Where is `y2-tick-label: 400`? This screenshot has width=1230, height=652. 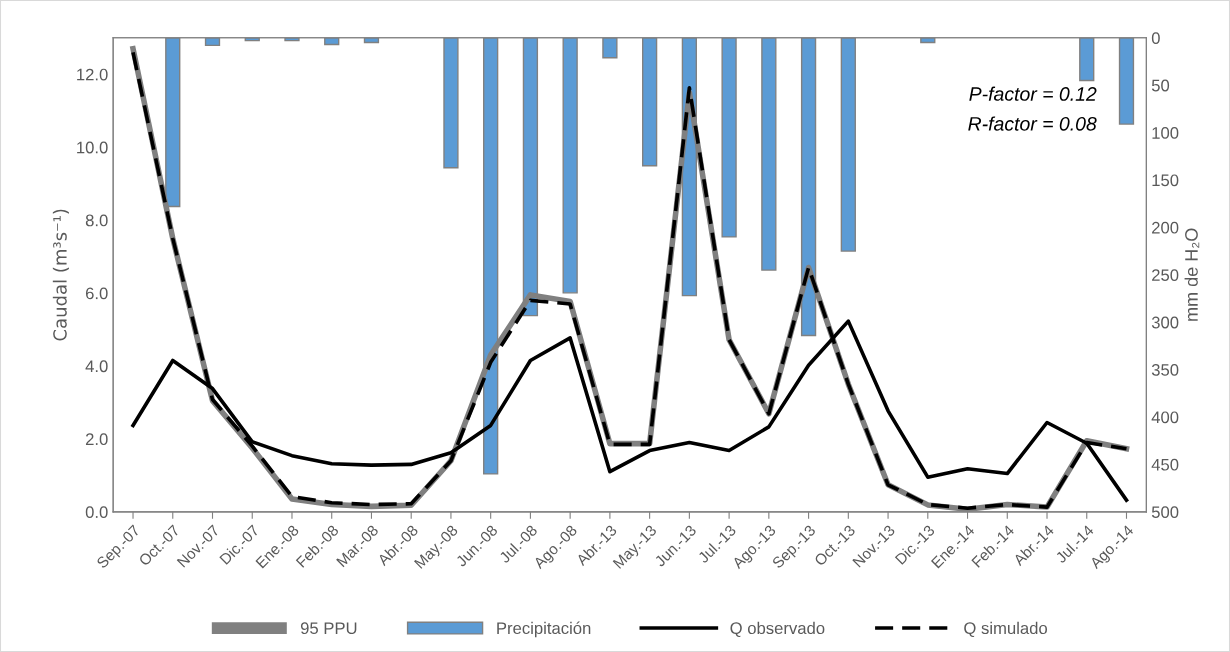
y2-tick-label: 400 is located at coordinates (1165, 417).